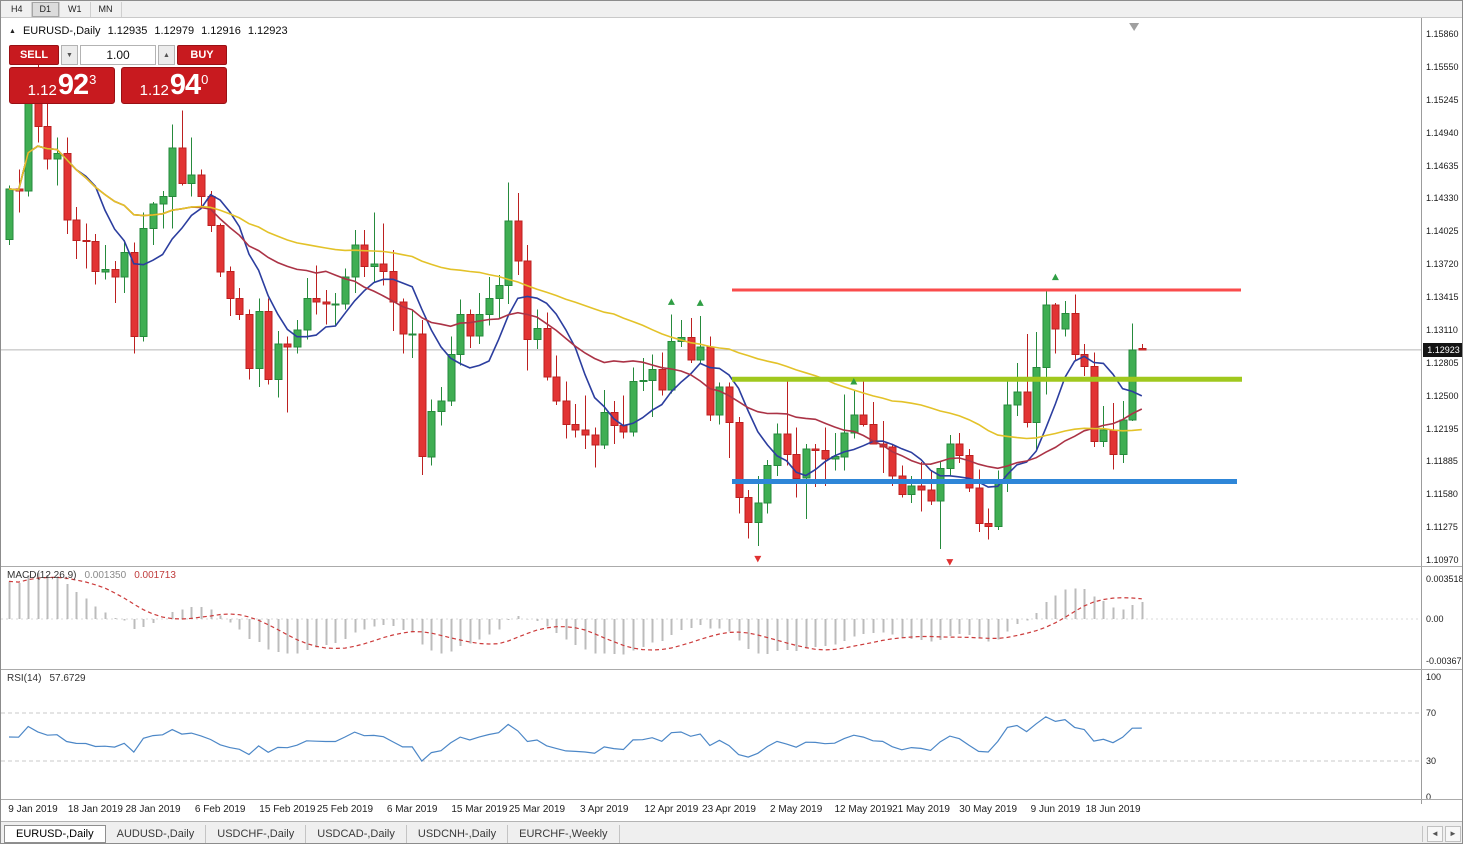  What do you see at coordinates (1431, 713) in the screenshot?
I see `rsi-axis-label: 70` at bounding box center [1431, 713].